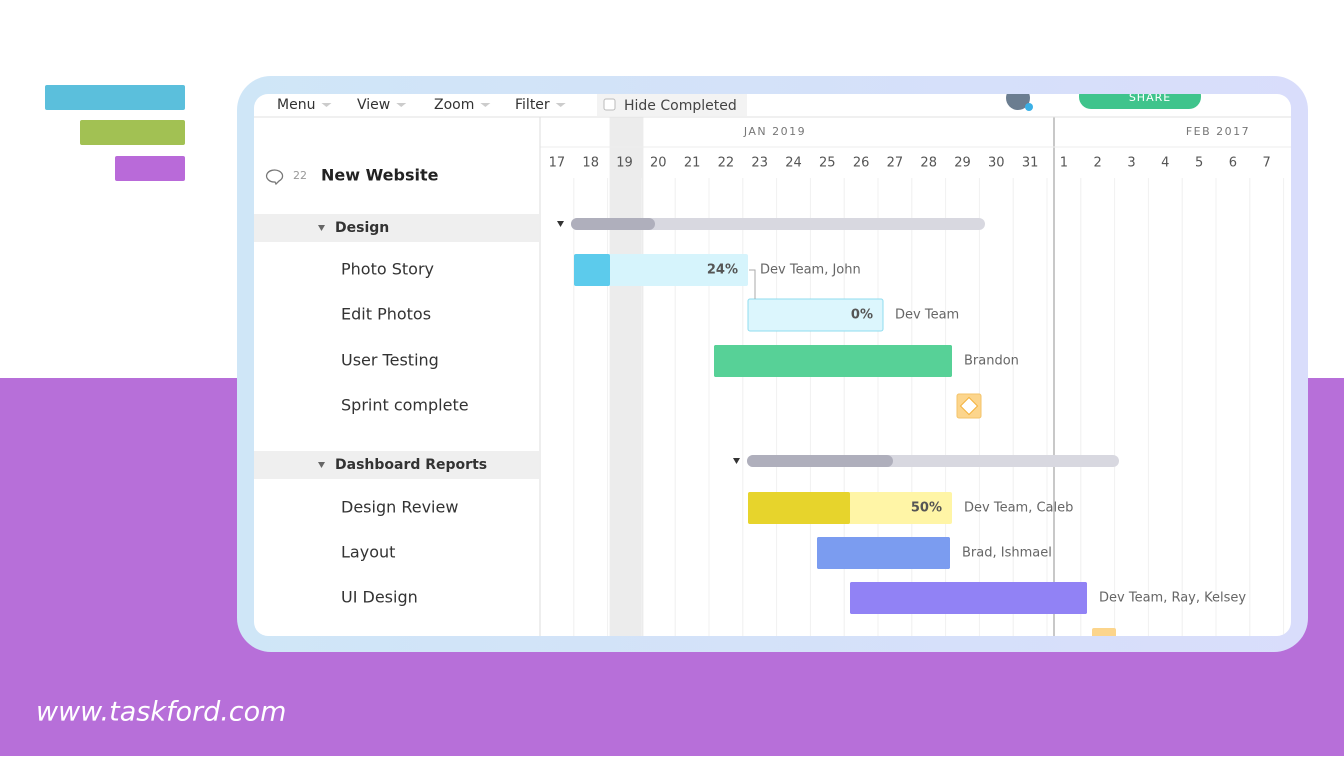 This screenshot has height=760, width=1344. I want to click on day-label: 1, so click(1064, 163).